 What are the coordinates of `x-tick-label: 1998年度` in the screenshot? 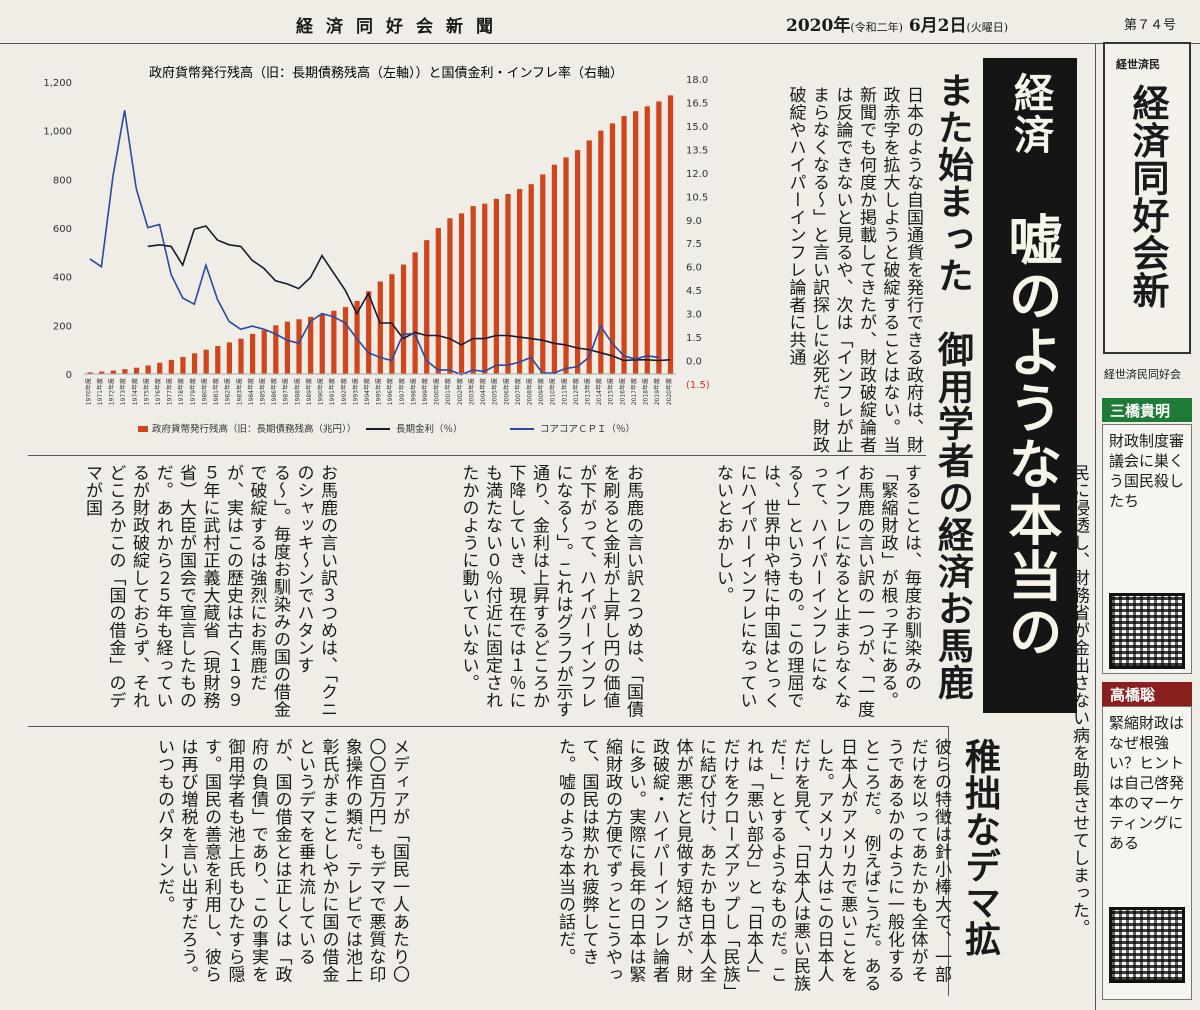 It's located at (413, 391).